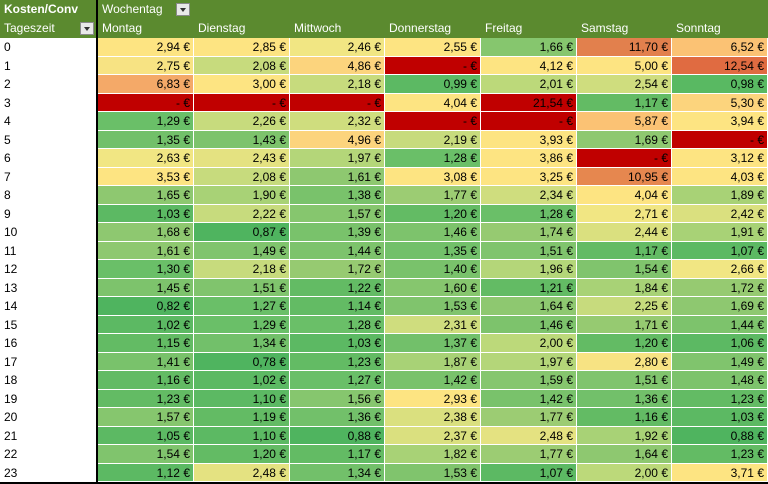 The height and width of the screenshot is (484, 768). I want to click on cost-cell: 1,39 €, so click(337, 232).